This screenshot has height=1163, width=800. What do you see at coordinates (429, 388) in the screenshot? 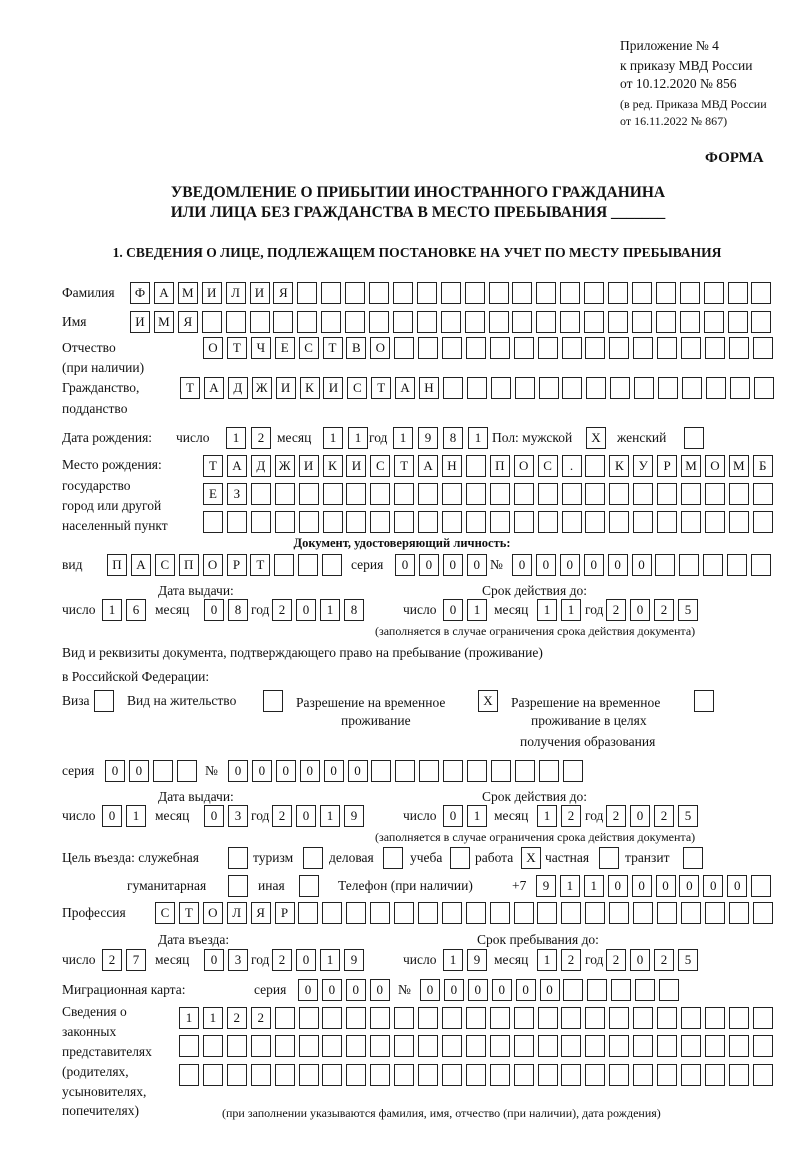
I see `char-box: Н` at bounding box center [429, 388].